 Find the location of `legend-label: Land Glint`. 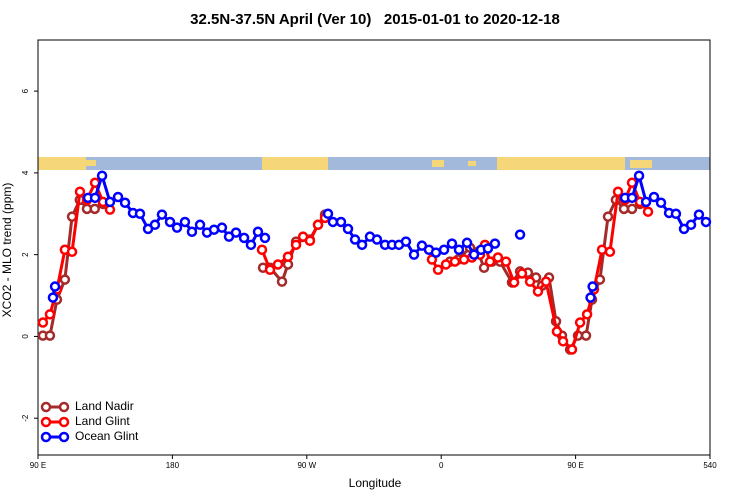

legend-label: Land Glint is located at coordinates (102, 421).